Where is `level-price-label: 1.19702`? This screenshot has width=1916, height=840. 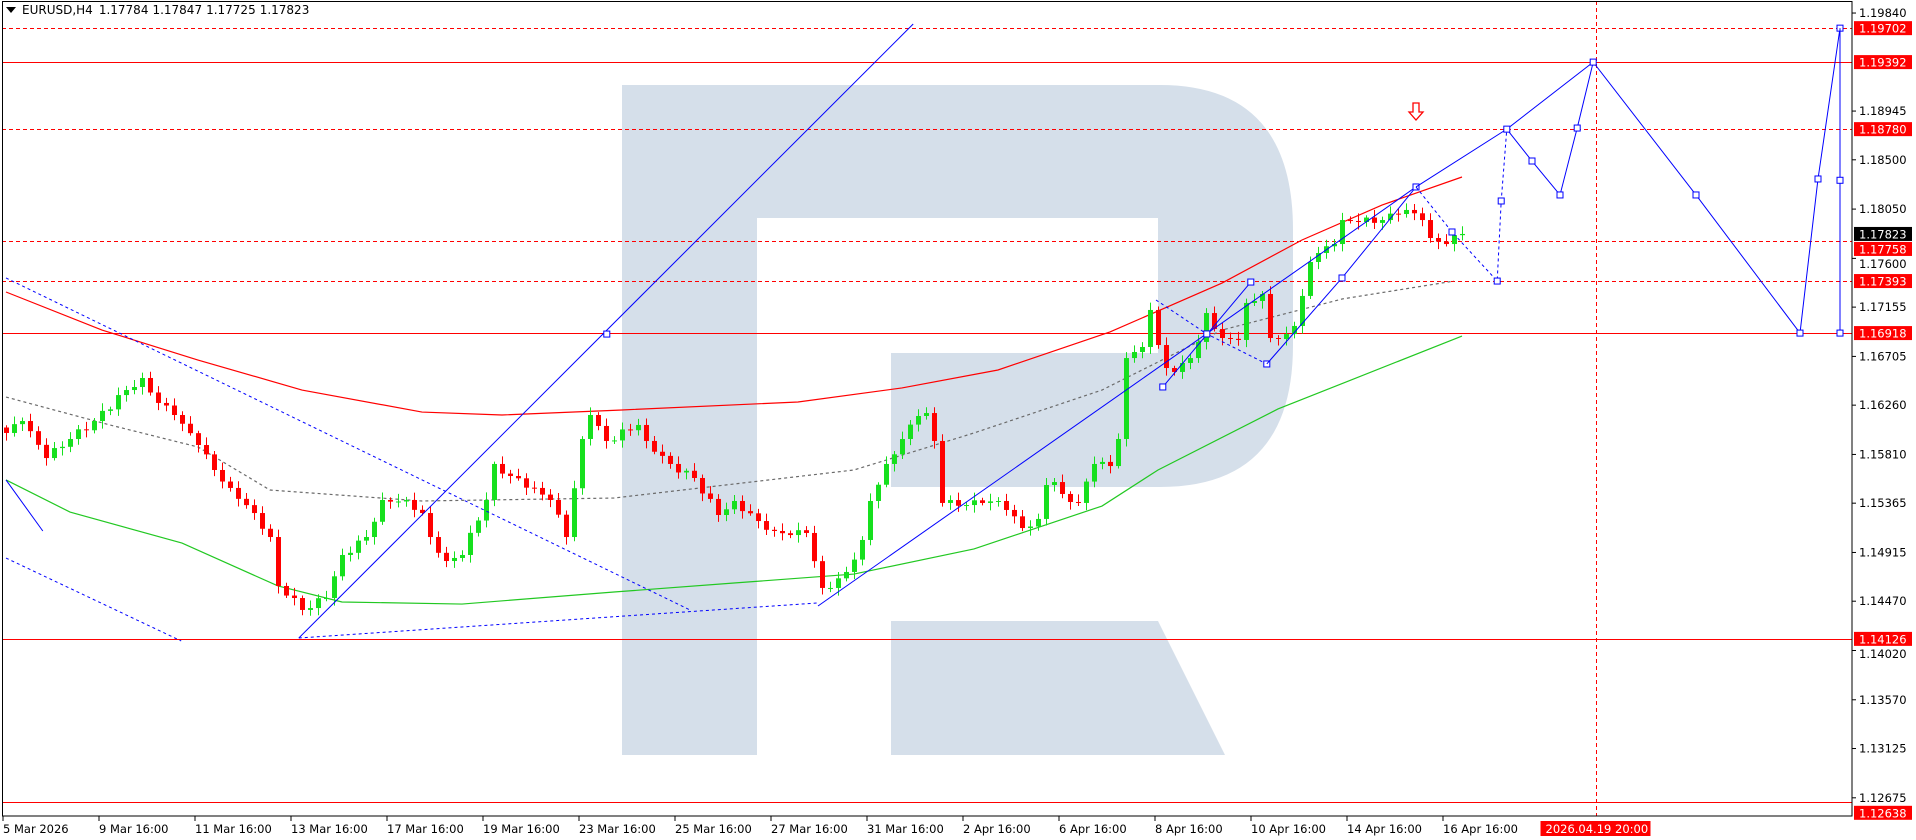 level-price-label: 1.19702 is located at coordinates (1883, 29).